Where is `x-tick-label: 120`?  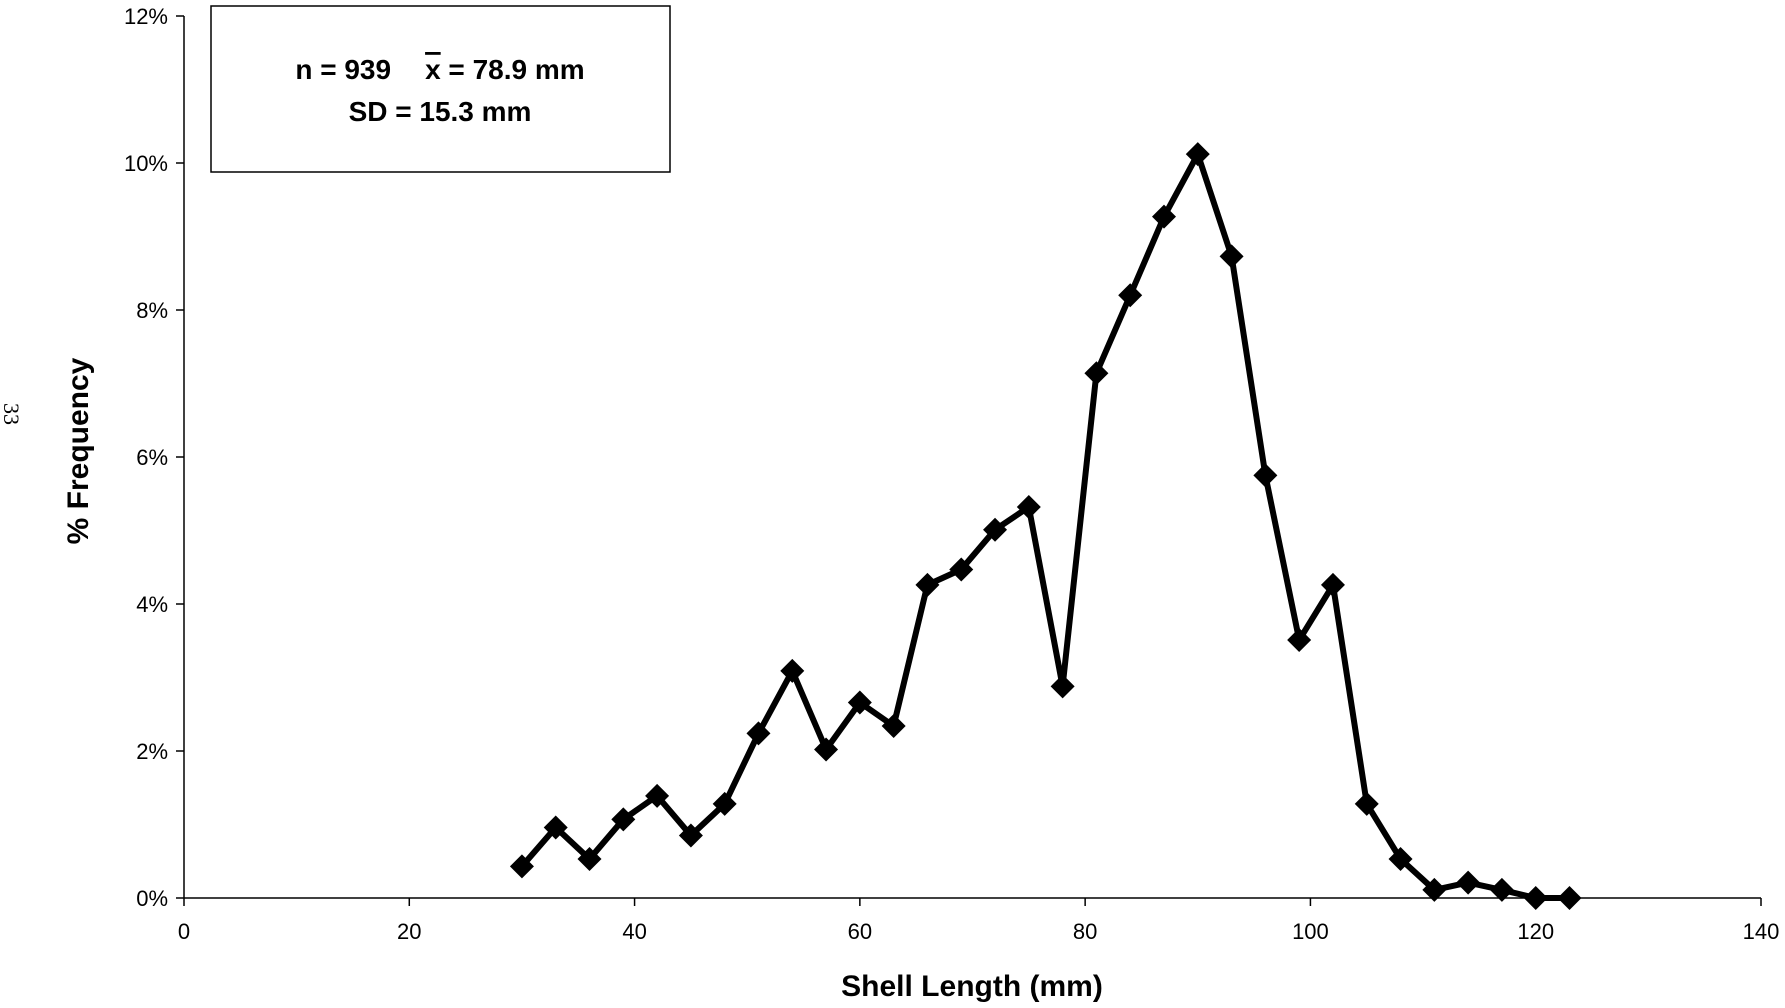
x-tick-label: 120 is located at coordinates (1535, 931).